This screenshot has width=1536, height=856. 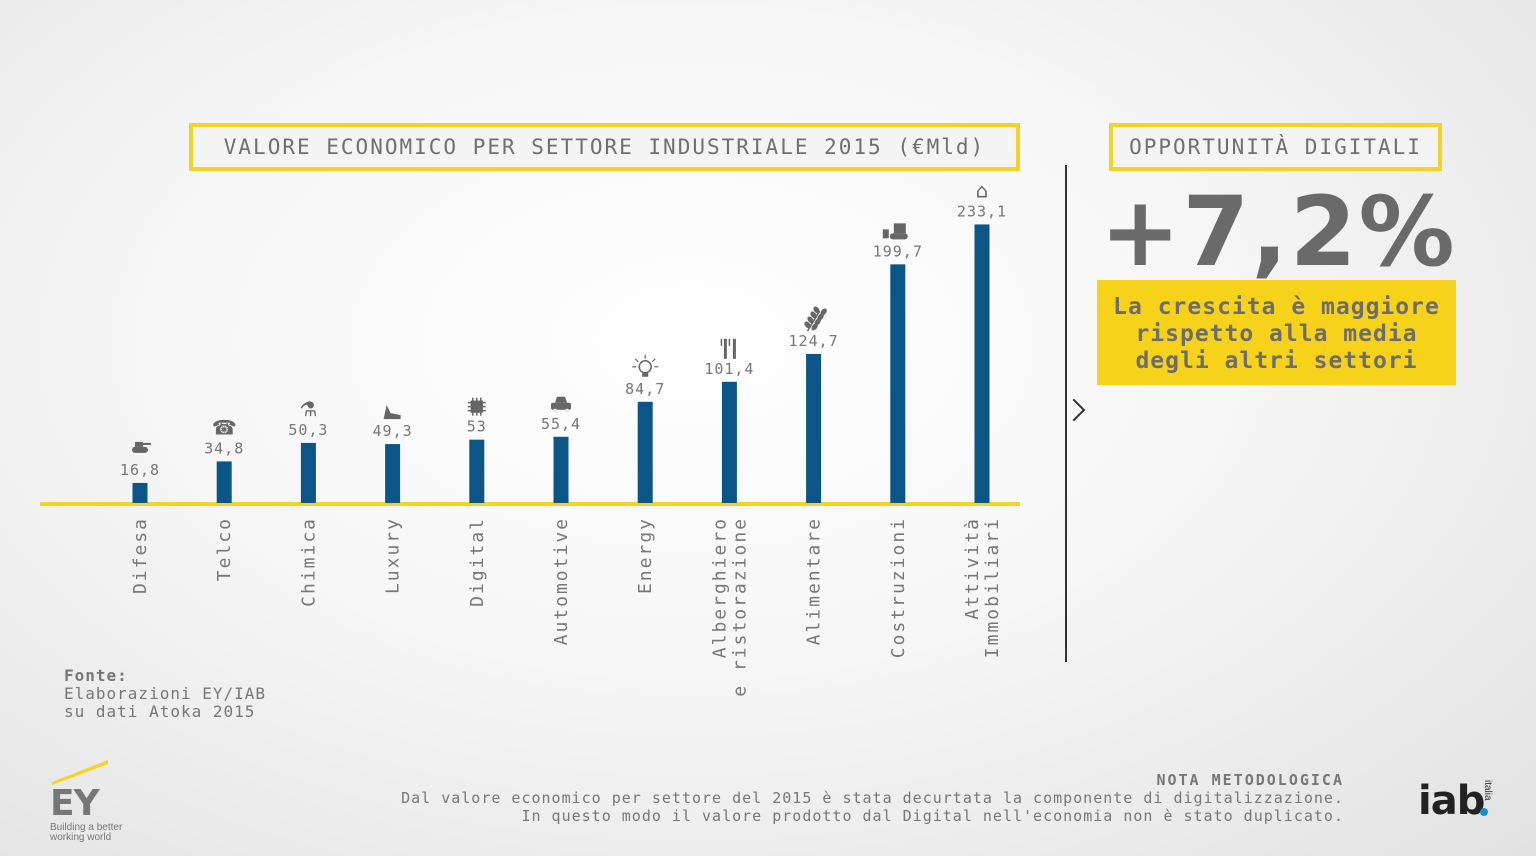 What do you see at coordinates (1276, 307) in the screenshot?
I see `growth-line: La crescita è maggiore` at bounding box center [1276, 307].